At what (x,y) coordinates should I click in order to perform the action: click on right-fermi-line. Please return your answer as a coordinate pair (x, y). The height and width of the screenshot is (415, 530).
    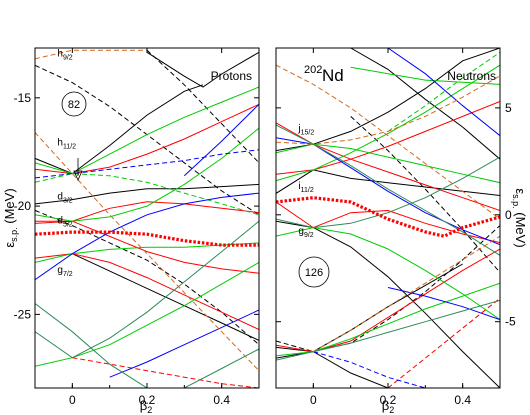
    Looking at the image, I should click on (388, 217).